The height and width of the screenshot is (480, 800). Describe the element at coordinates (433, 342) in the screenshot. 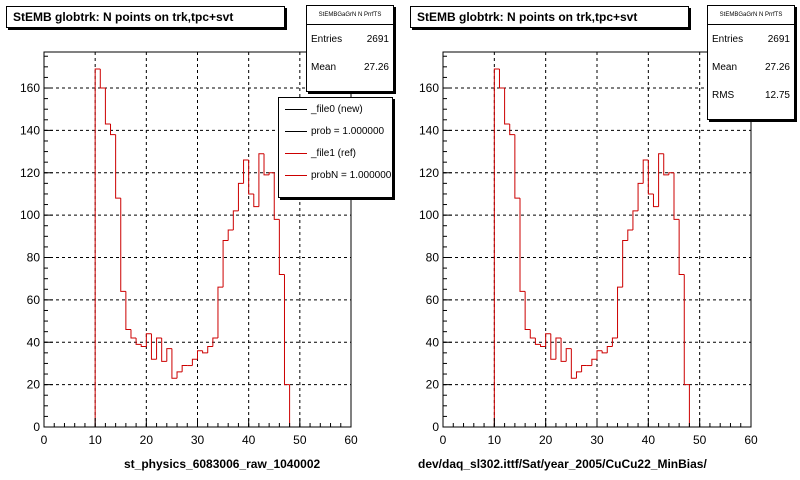

I see `y-tick-label: 40` at that location.